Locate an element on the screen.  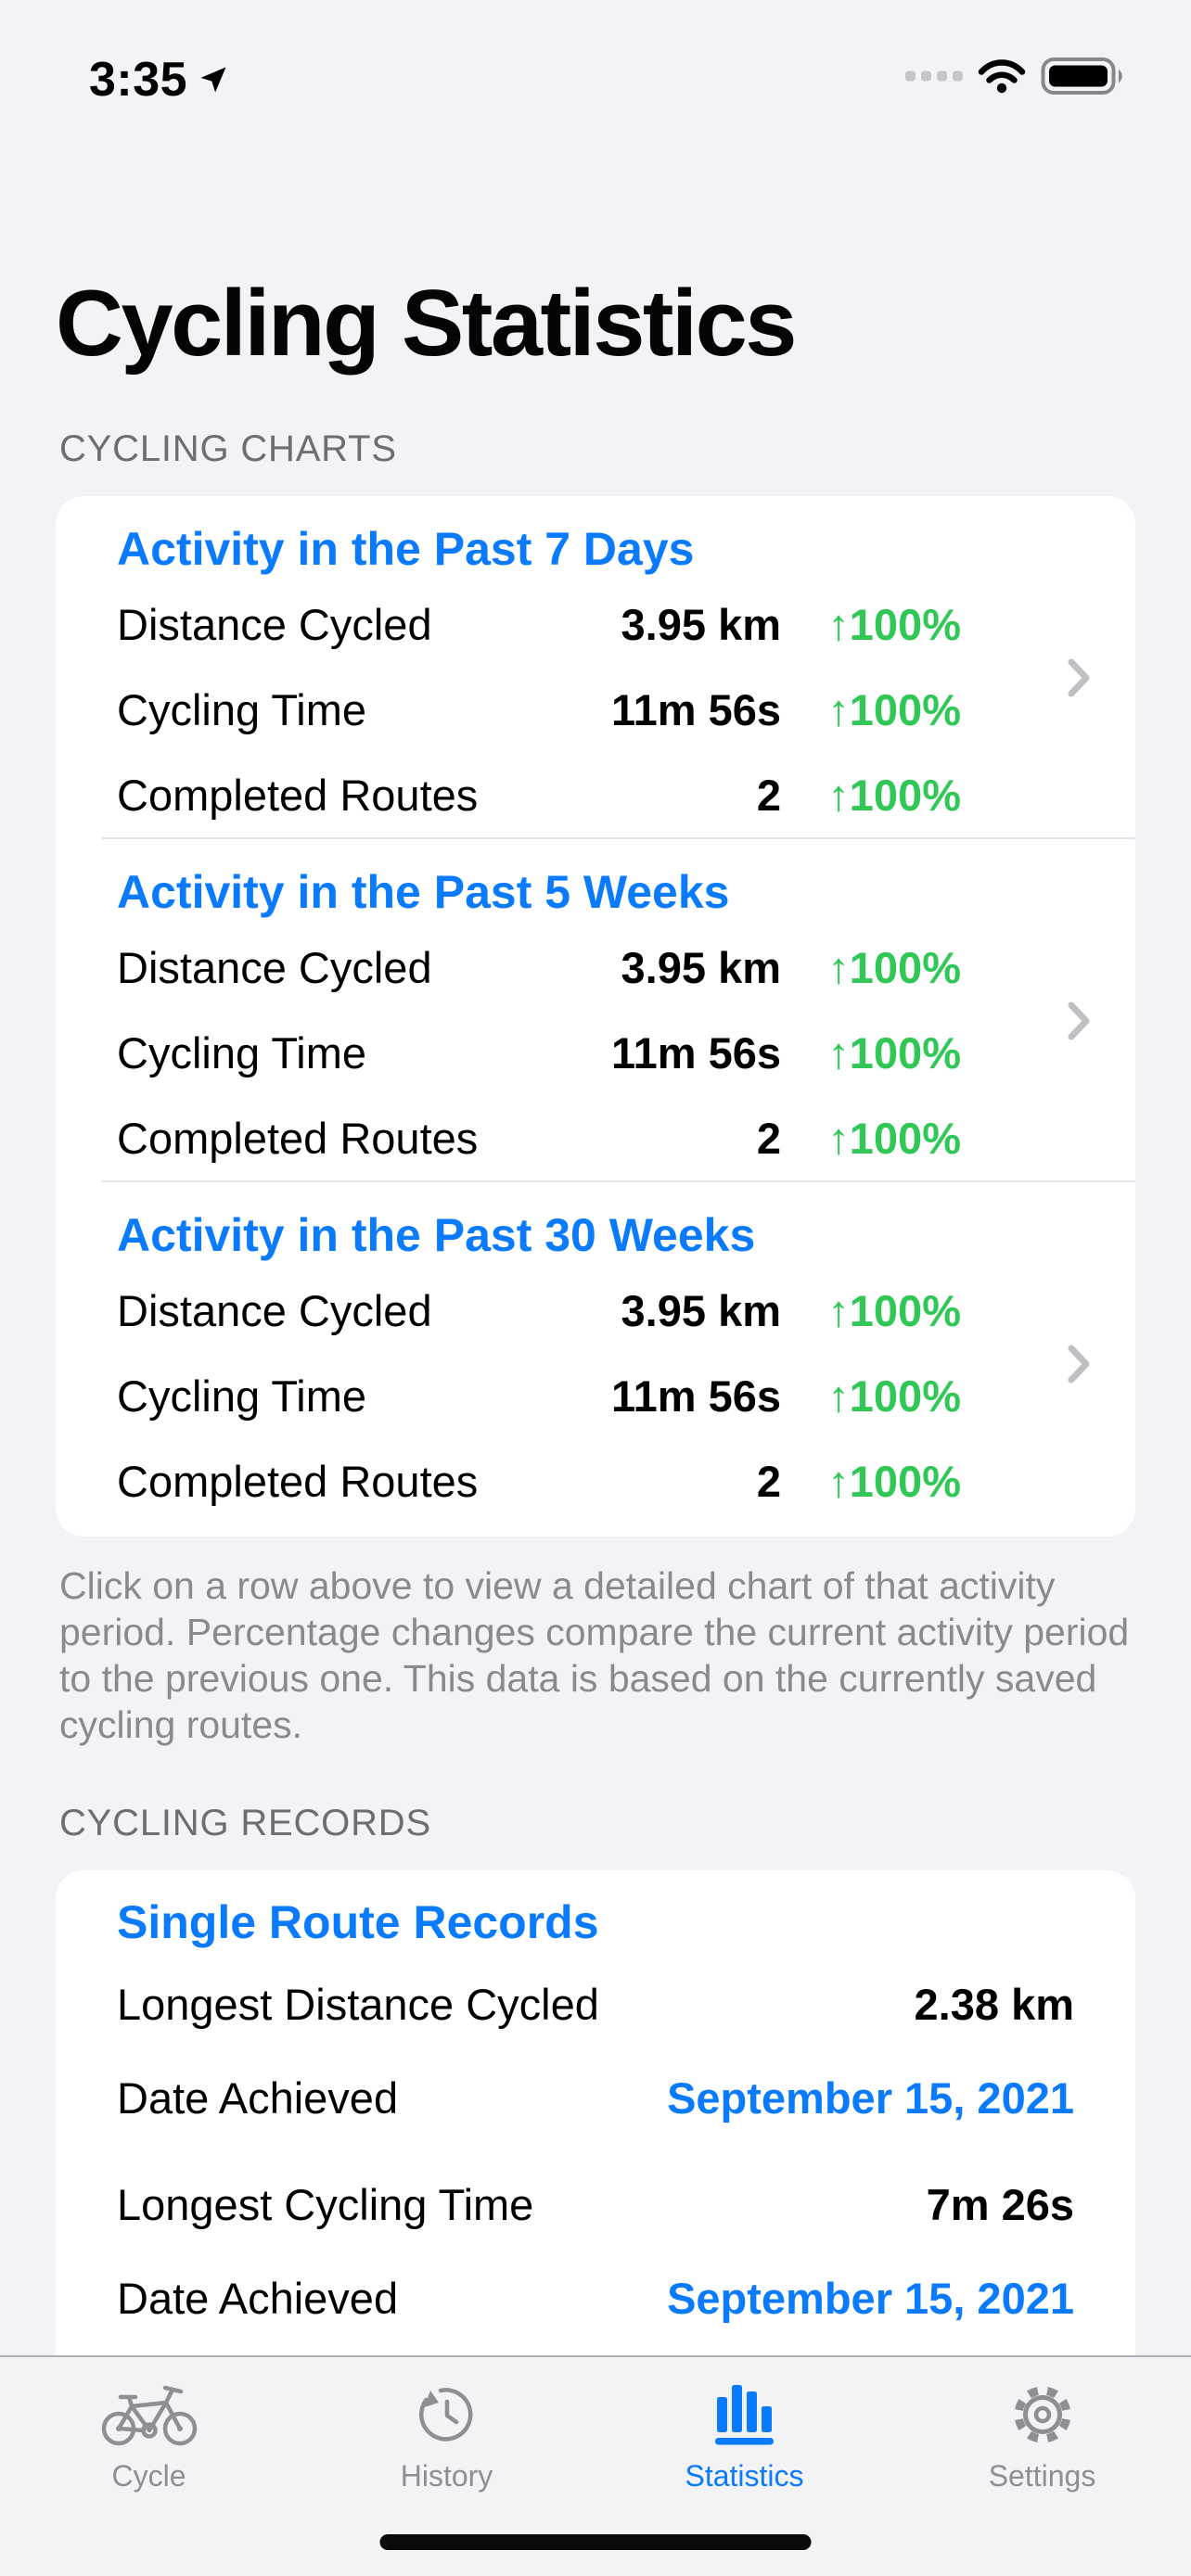
home-indicator is located at coordinates (595, 2542).